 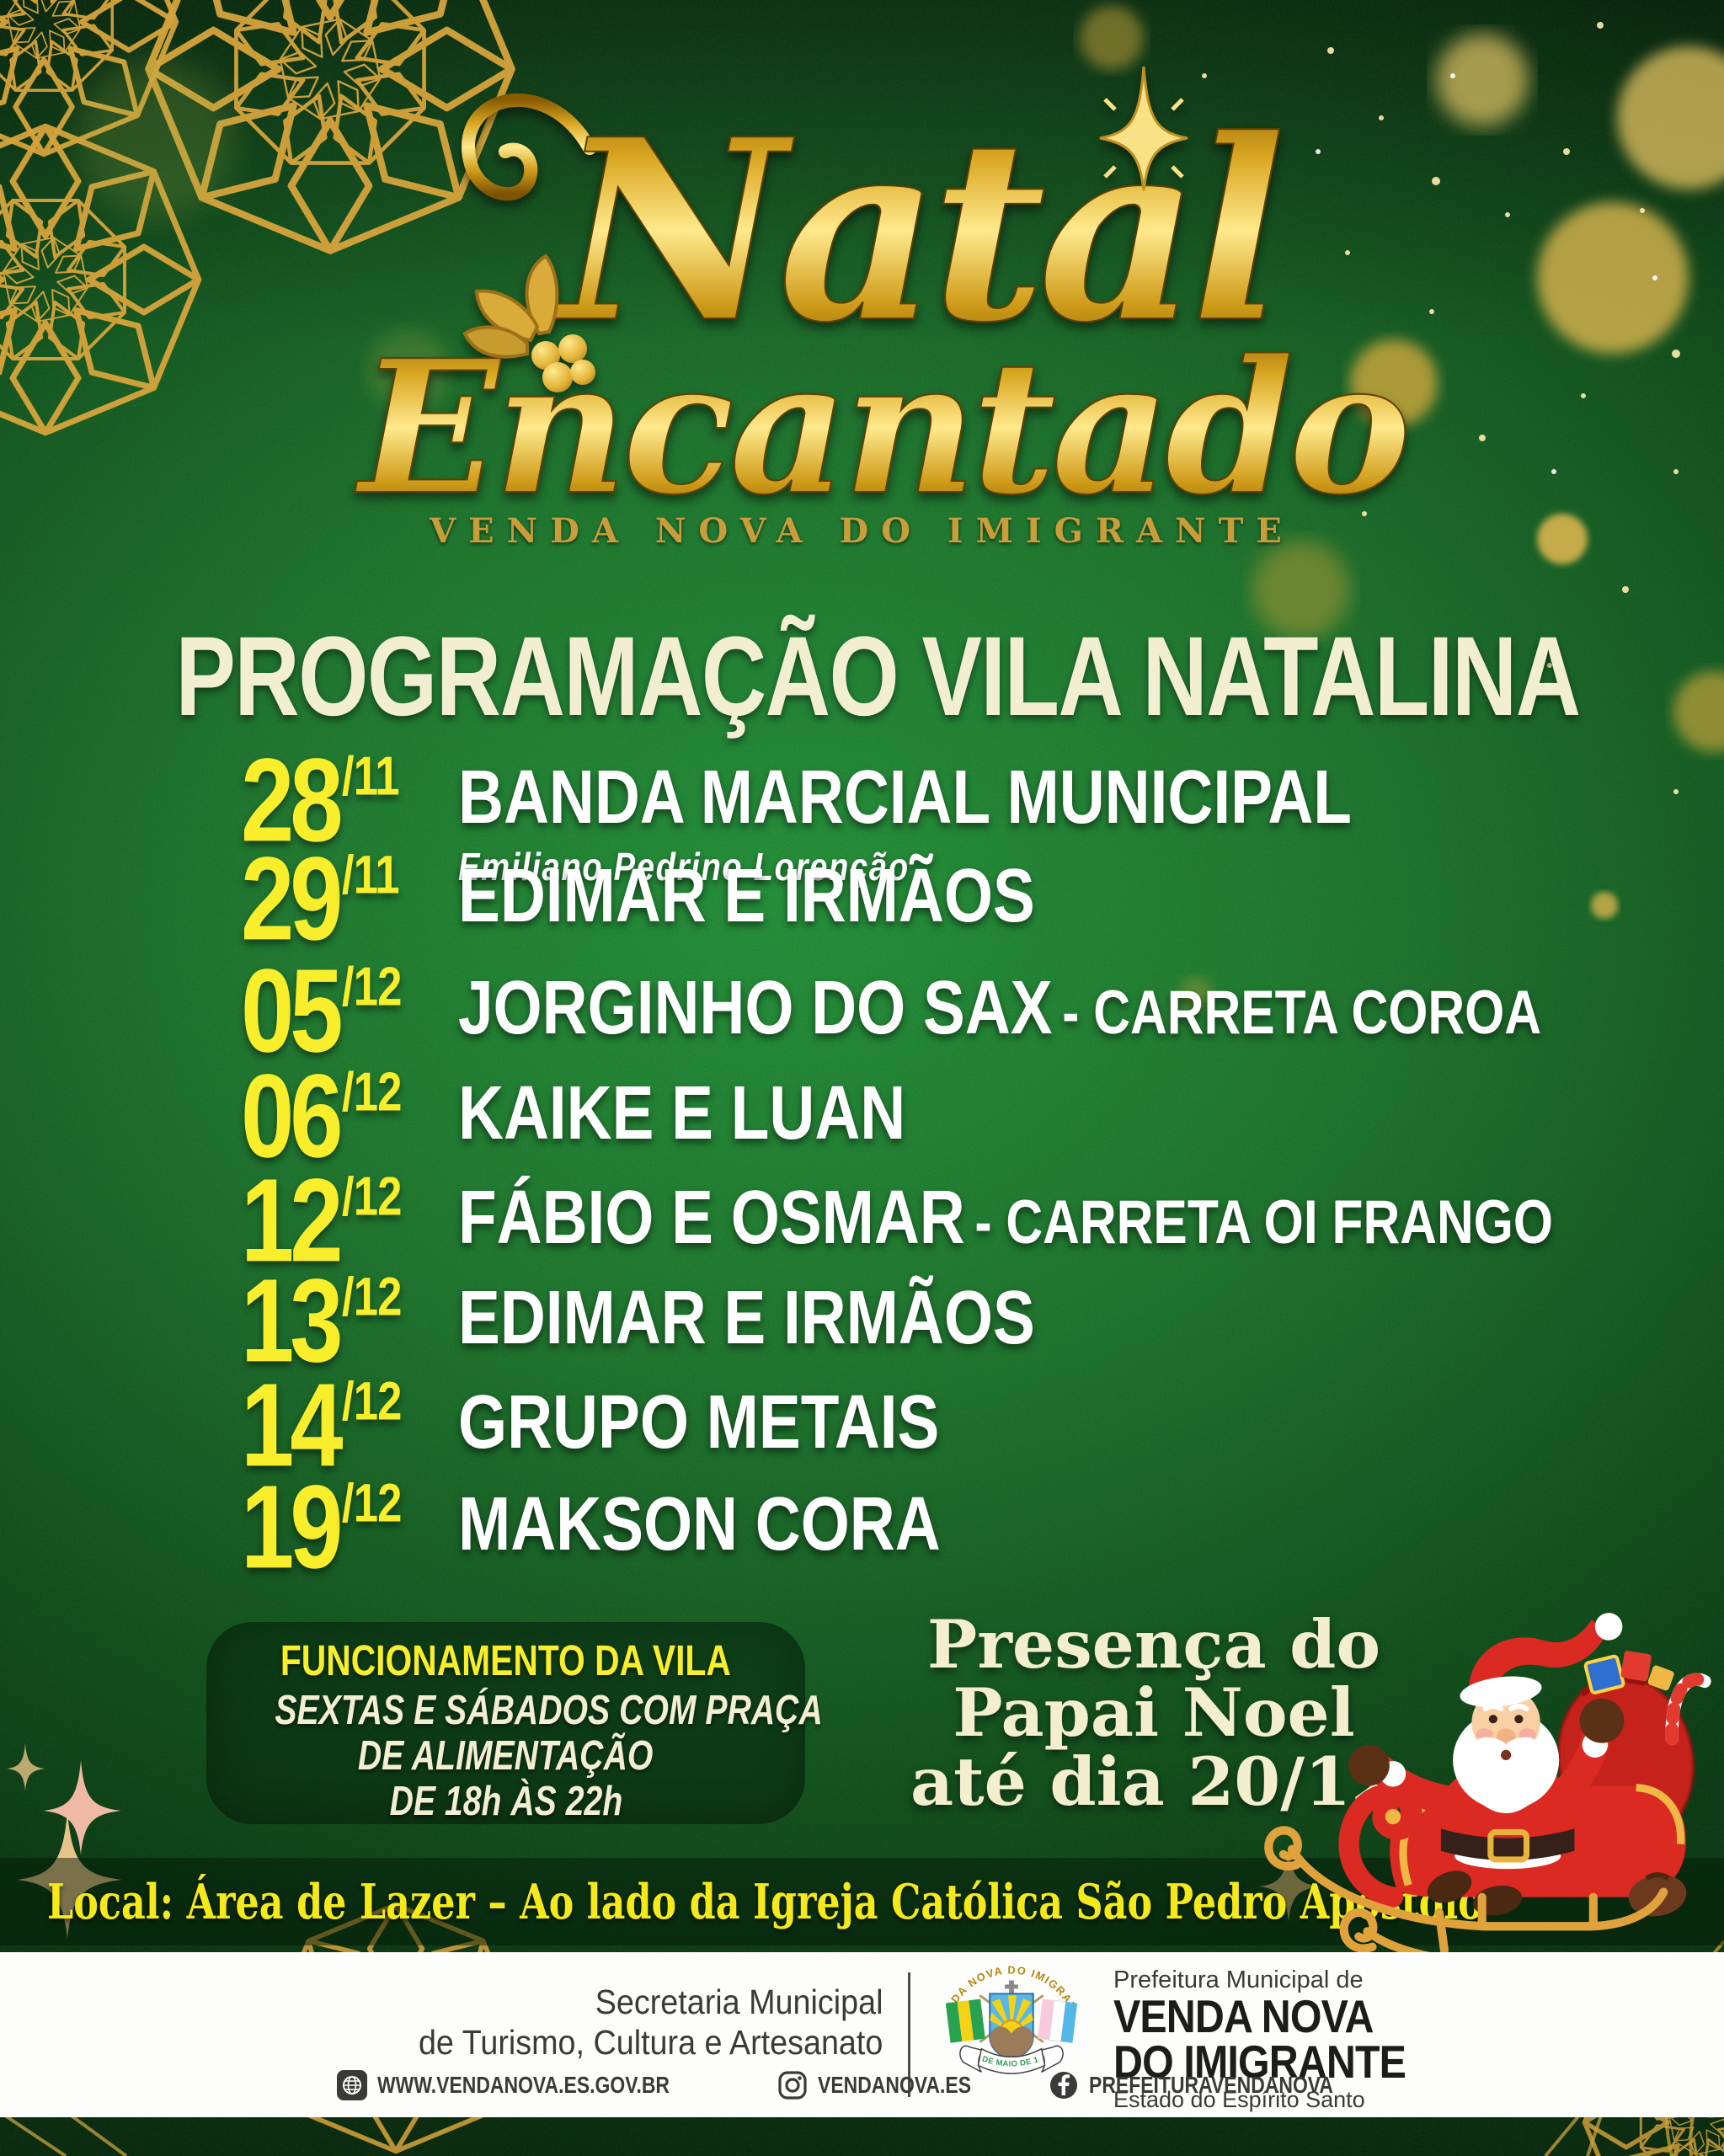 I want to click on schedule-row: 14/12 GRUPO METAIS, so click(x=966, y=1425).